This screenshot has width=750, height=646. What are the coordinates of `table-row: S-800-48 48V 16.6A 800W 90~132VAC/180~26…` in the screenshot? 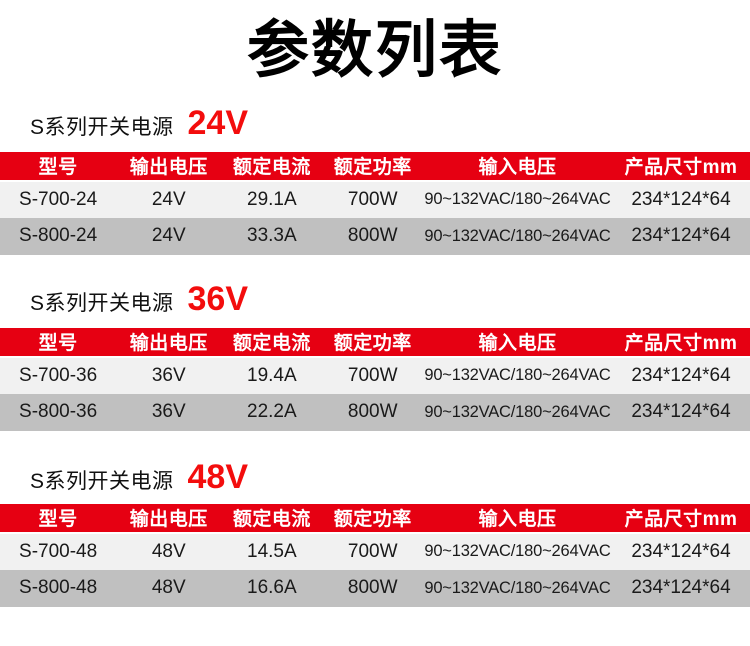 It's located at (375, 588).